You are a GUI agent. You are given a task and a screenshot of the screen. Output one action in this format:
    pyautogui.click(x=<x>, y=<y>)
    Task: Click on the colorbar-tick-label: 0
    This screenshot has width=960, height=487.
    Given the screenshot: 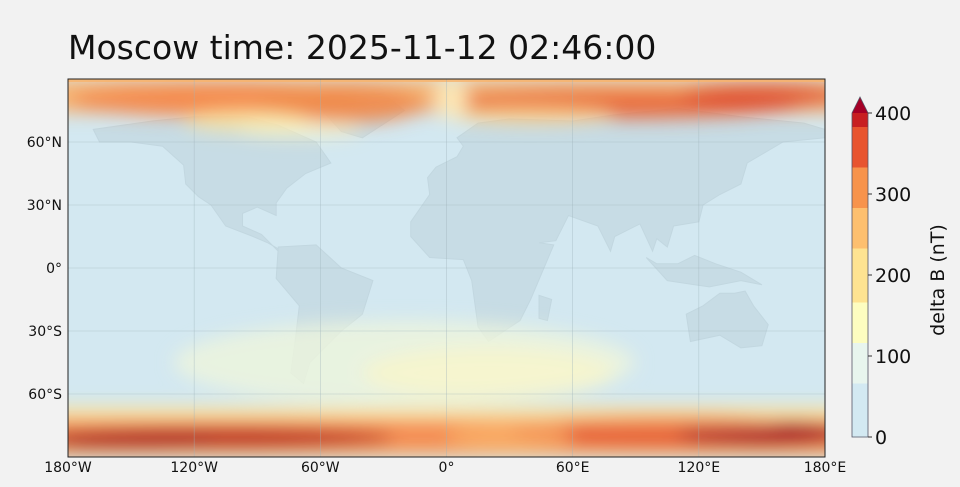 What is the action you would take?
    pyautogui.click(x=881, y=438)
    